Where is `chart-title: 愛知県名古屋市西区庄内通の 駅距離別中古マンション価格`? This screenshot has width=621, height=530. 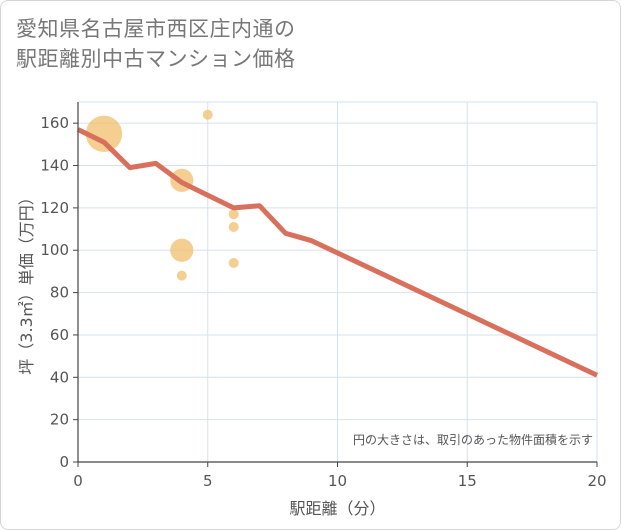
chart-title: 愛知県名古屋市西区庄内通の 駅距離別中古マンション価格 is located at coordinates (156, 44).